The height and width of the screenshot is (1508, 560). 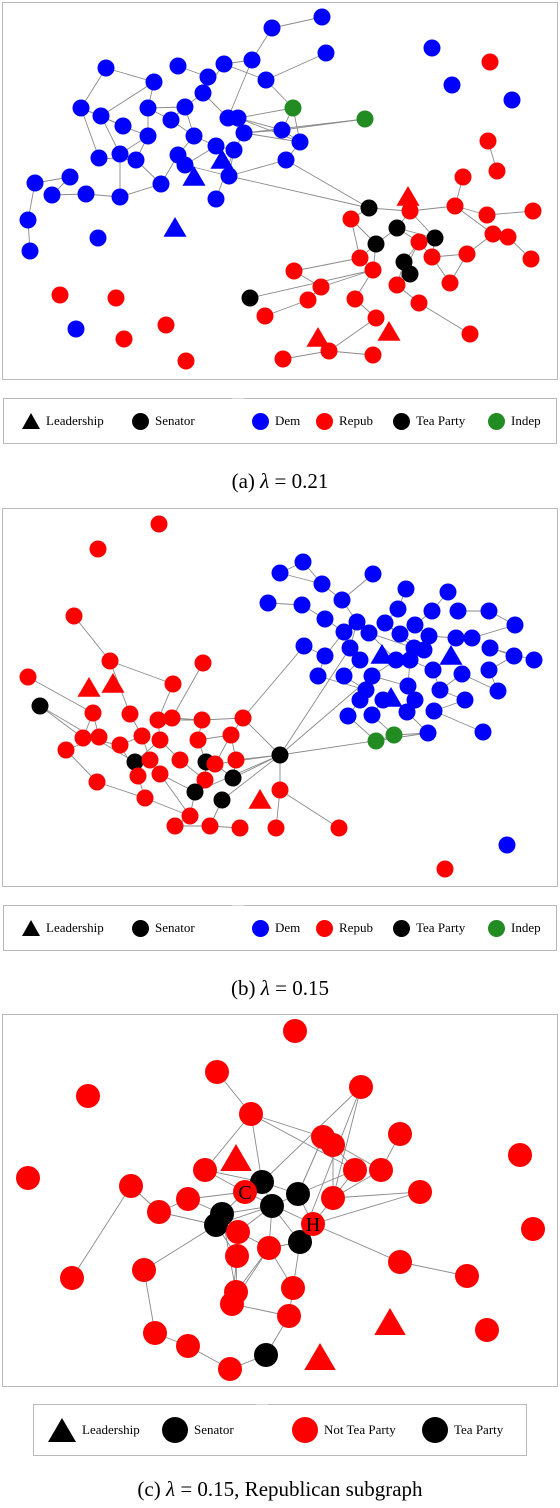 What do you see at coordinates (344, 421) in the screenshot?
I see `legend-repub: Repub` at bounding box center [344, 421].